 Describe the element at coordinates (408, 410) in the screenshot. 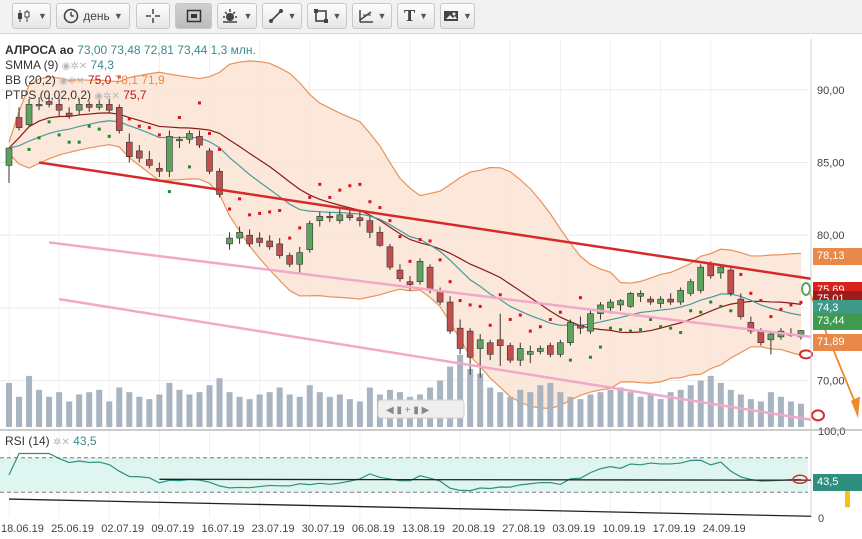

I see `scroll-control-icons: ◀ ▮ + ▮ ▶` at that location.